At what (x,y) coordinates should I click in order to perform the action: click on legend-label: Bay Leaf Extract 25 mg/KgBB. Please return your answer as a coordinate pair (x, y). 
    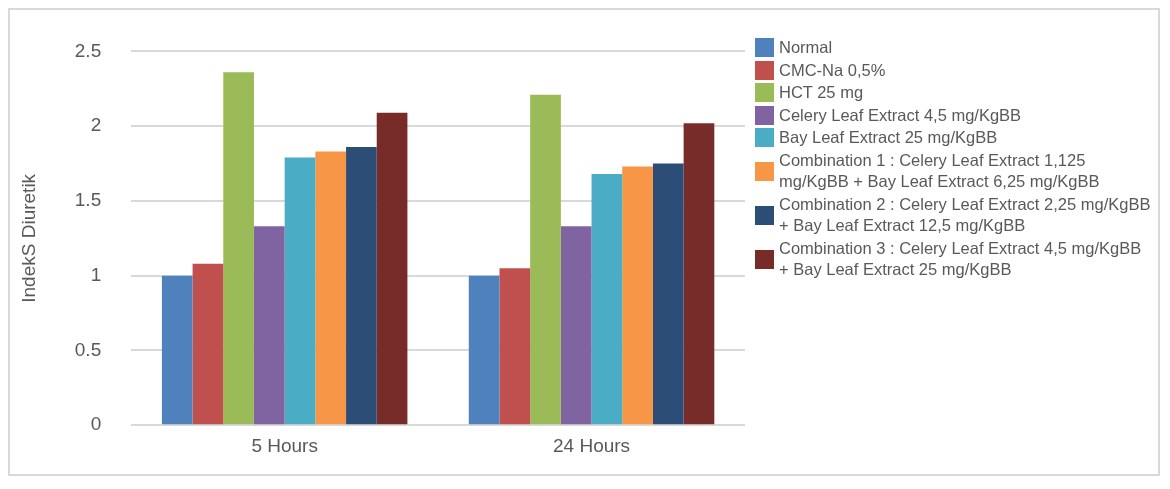
    Looking at the image, I should click on (888, 137).